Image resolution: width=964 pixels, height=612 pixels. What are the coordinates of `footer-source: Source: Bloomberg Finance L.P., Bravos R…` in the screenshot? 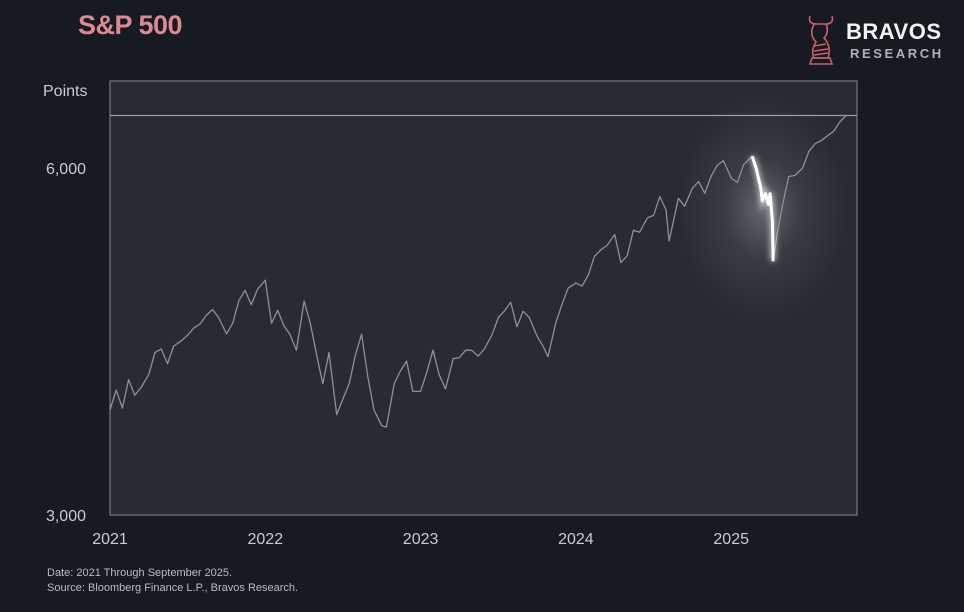 It's located at (173, 588).